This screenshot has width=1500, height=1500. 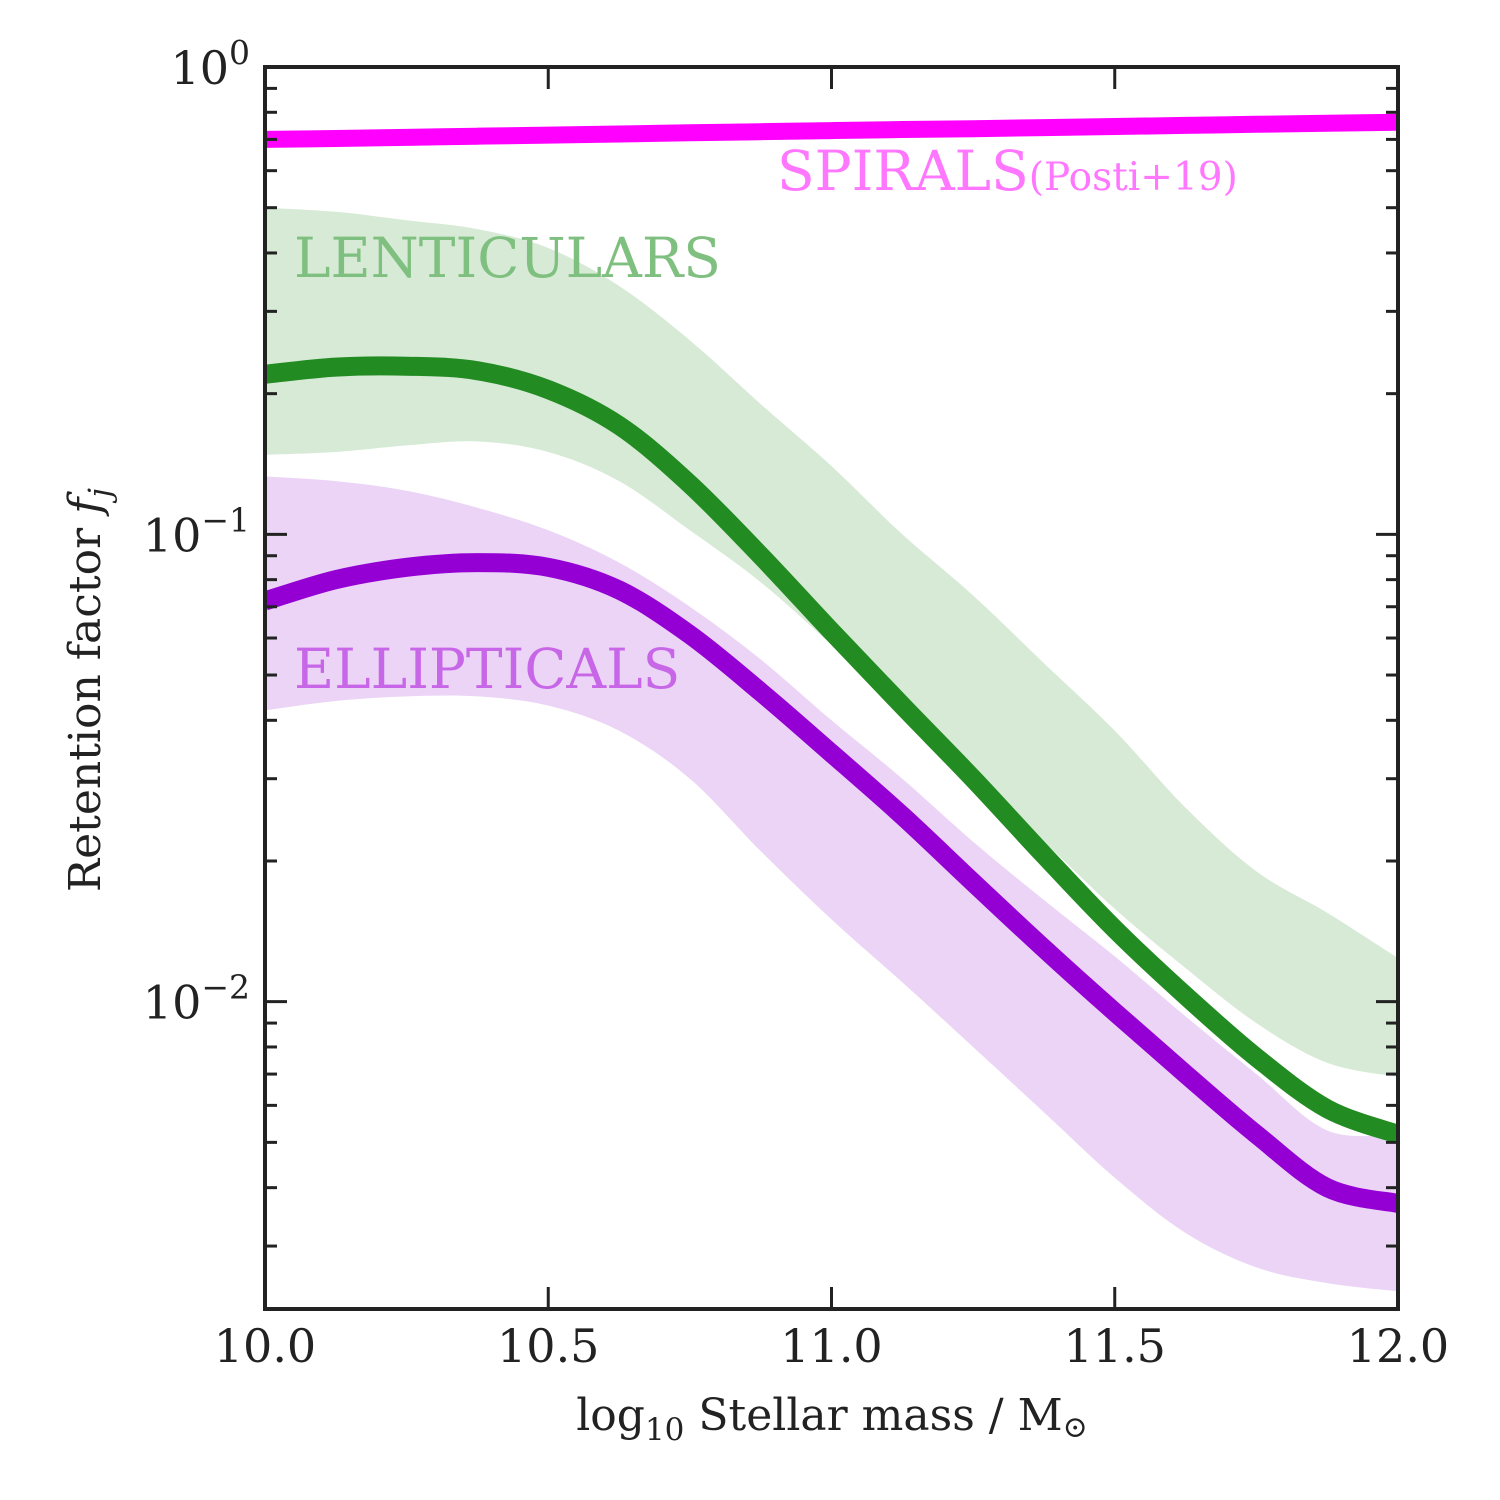 What do you see at coordinates (832, 1419) in the screenshot?
I see `x-axis-label: log10 Stellar mass / M⊙` at bounding box center [832, 1419].